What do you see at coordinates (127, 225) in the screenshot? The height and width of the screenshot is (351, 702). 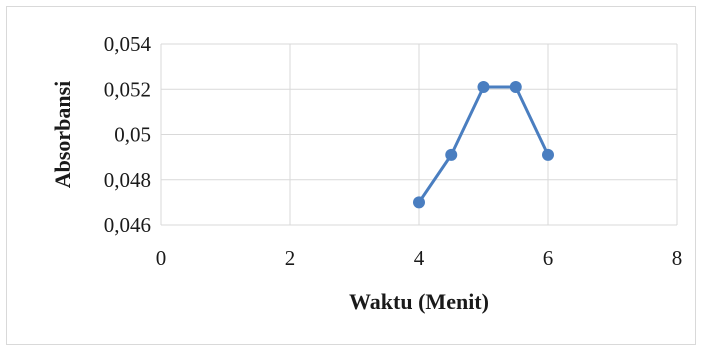 I see `y-tick-label: 0,046` at bounding box center [127, 225].